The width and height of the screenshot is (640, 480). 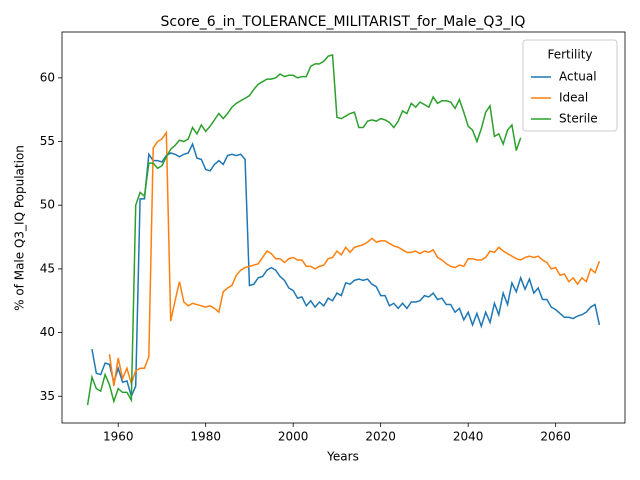 I want to click on legend-title: Fertility, so click(x=569, y=55).